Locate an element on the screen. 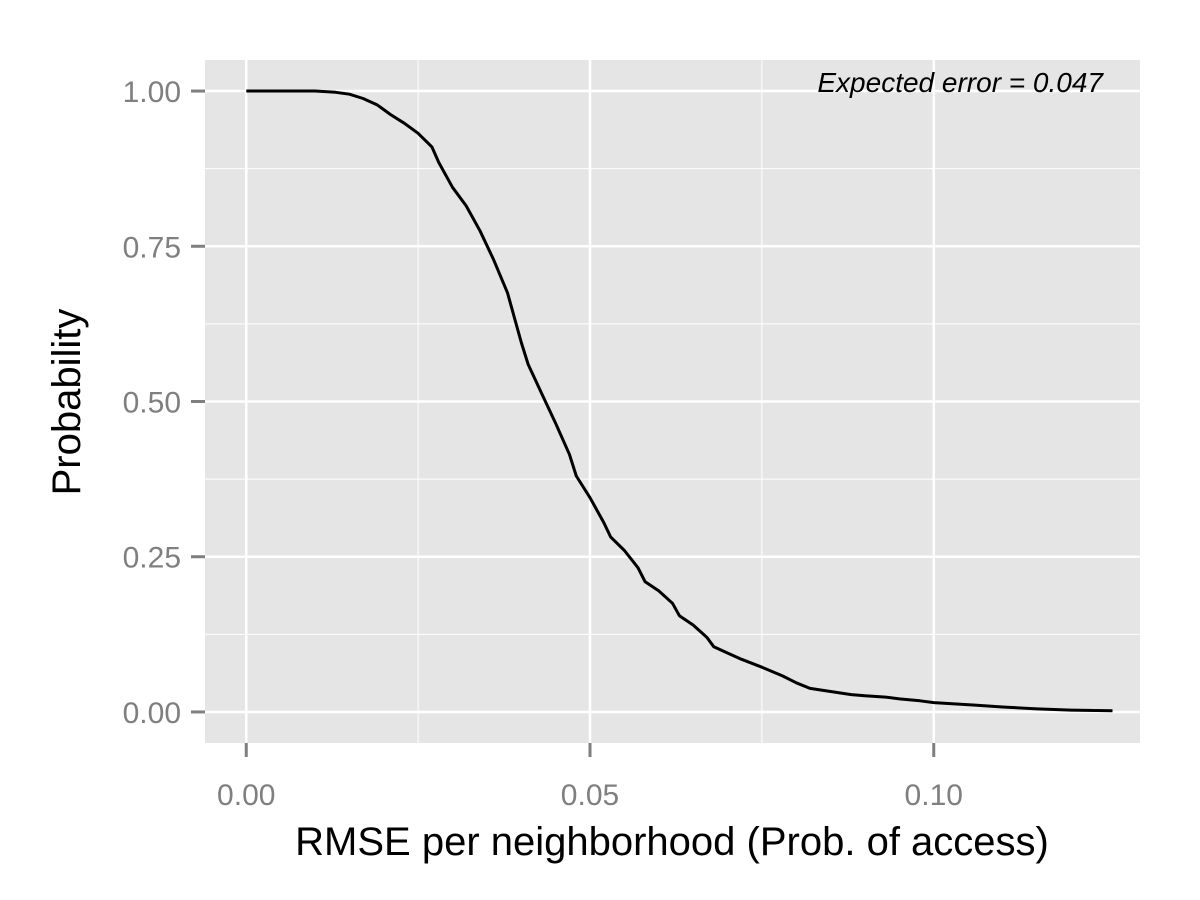 This screenshot has height=900, width=1200. y-tick-label: 0.00 is located at coordinates (152, 713).